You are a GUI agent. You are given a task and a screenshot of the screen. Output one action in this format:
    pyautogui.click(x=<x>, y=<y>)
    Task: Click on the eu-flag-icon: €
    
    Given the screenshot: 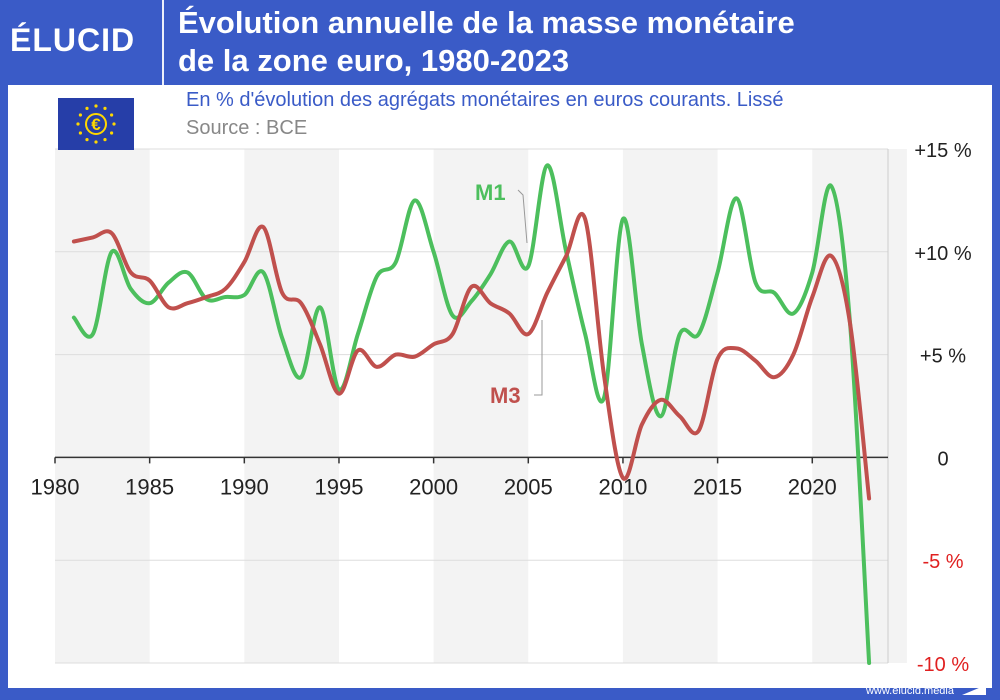 What is the action you would take?
    pyautogui.click(x=96, y=124)
    